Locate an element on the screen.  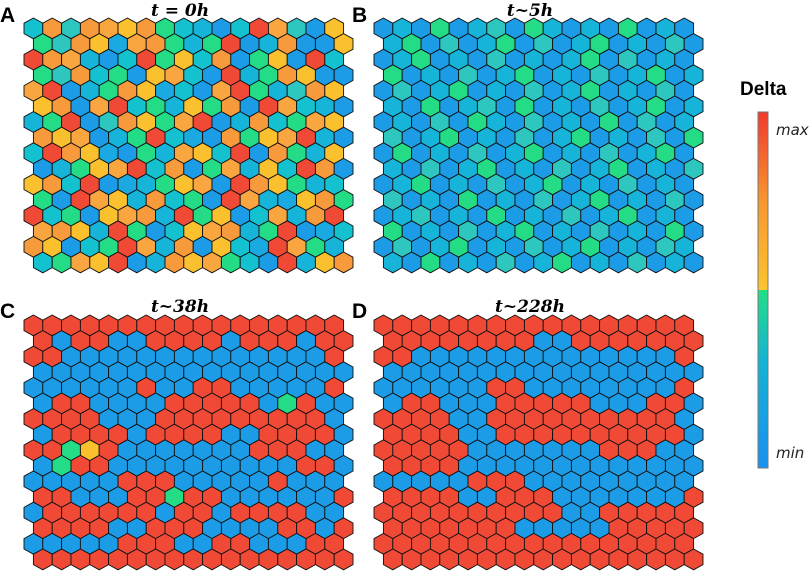
legend: Delta max min is located at coordinates (774, 274).